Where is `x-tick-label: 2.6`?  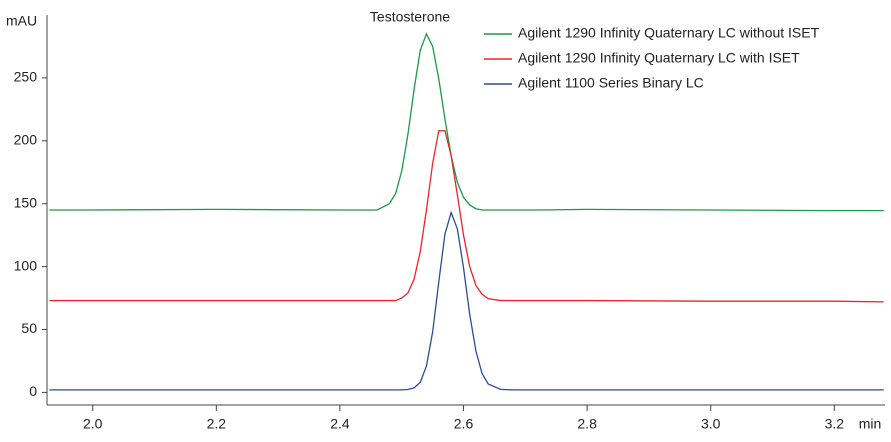
x-tick-label: 2.6 is located at coordinates (464, 424).